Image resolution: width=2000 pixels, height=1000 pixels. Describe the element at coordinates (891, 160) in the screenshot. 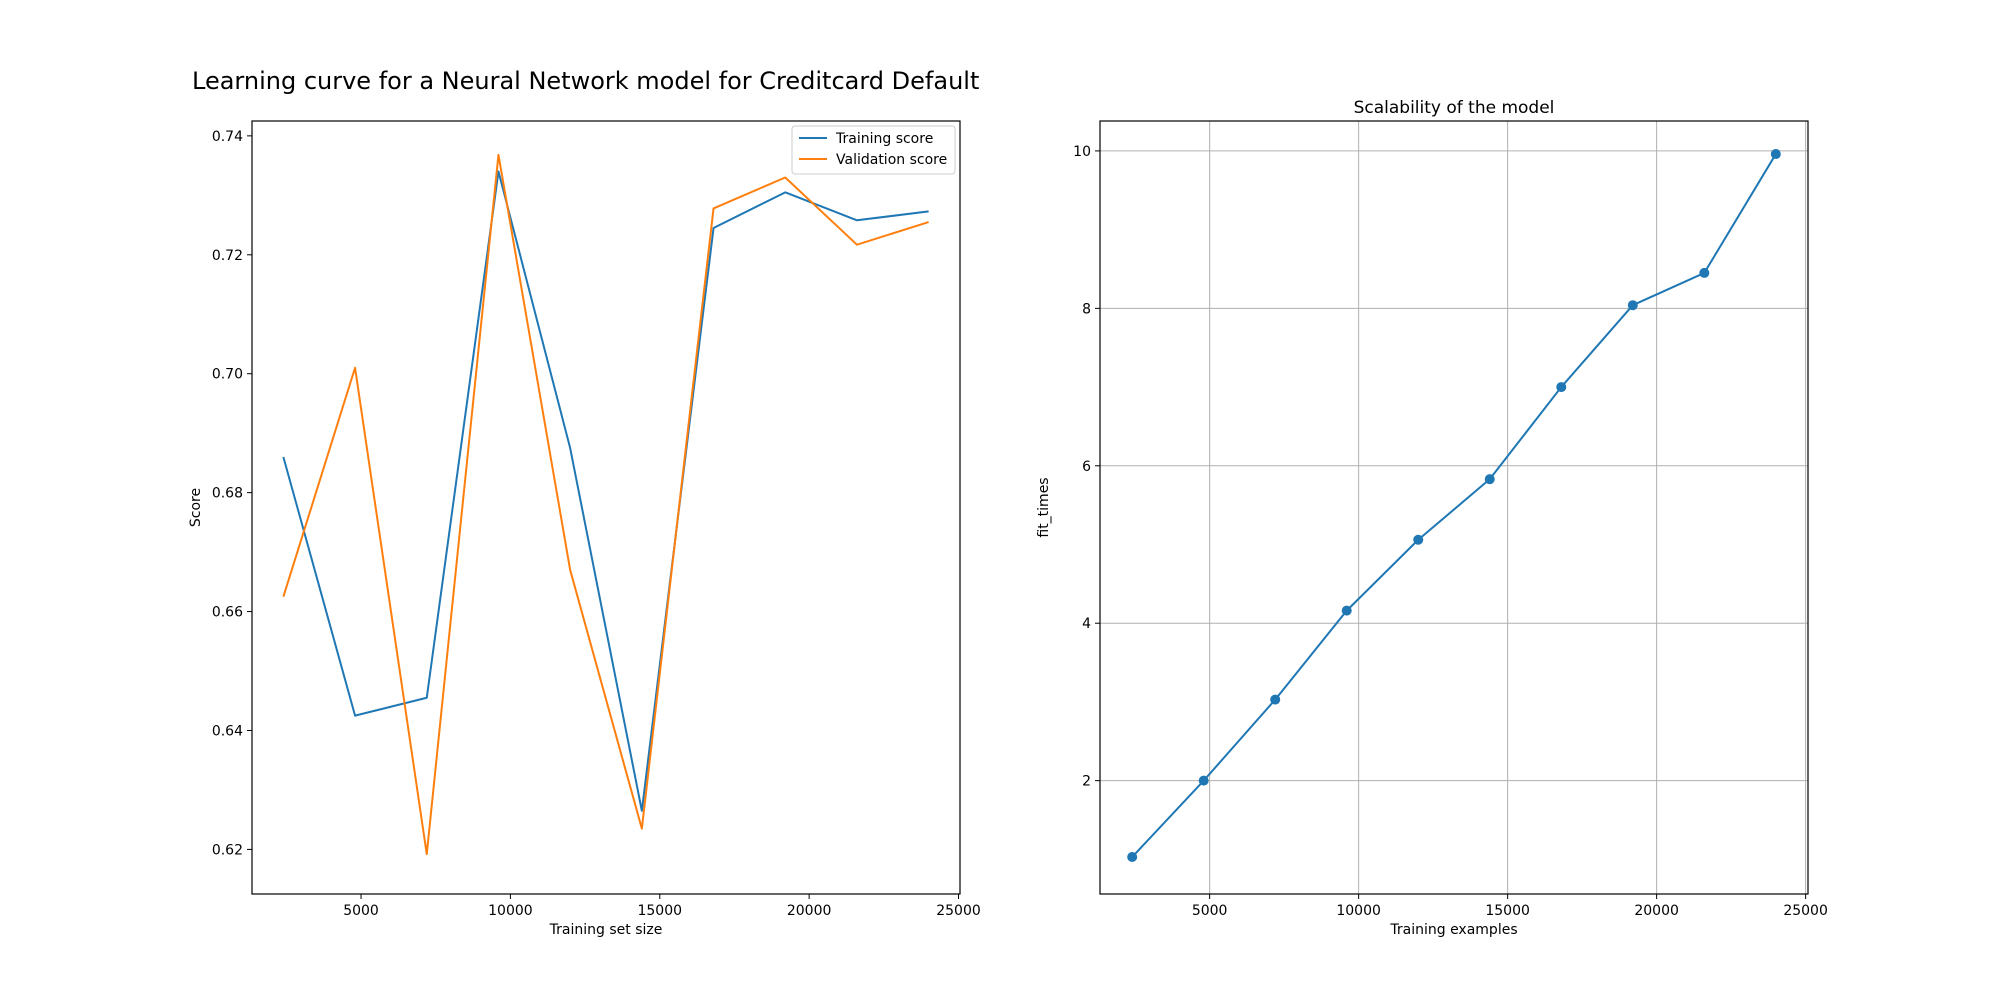

I see `legend-label: Validation score` at that location.